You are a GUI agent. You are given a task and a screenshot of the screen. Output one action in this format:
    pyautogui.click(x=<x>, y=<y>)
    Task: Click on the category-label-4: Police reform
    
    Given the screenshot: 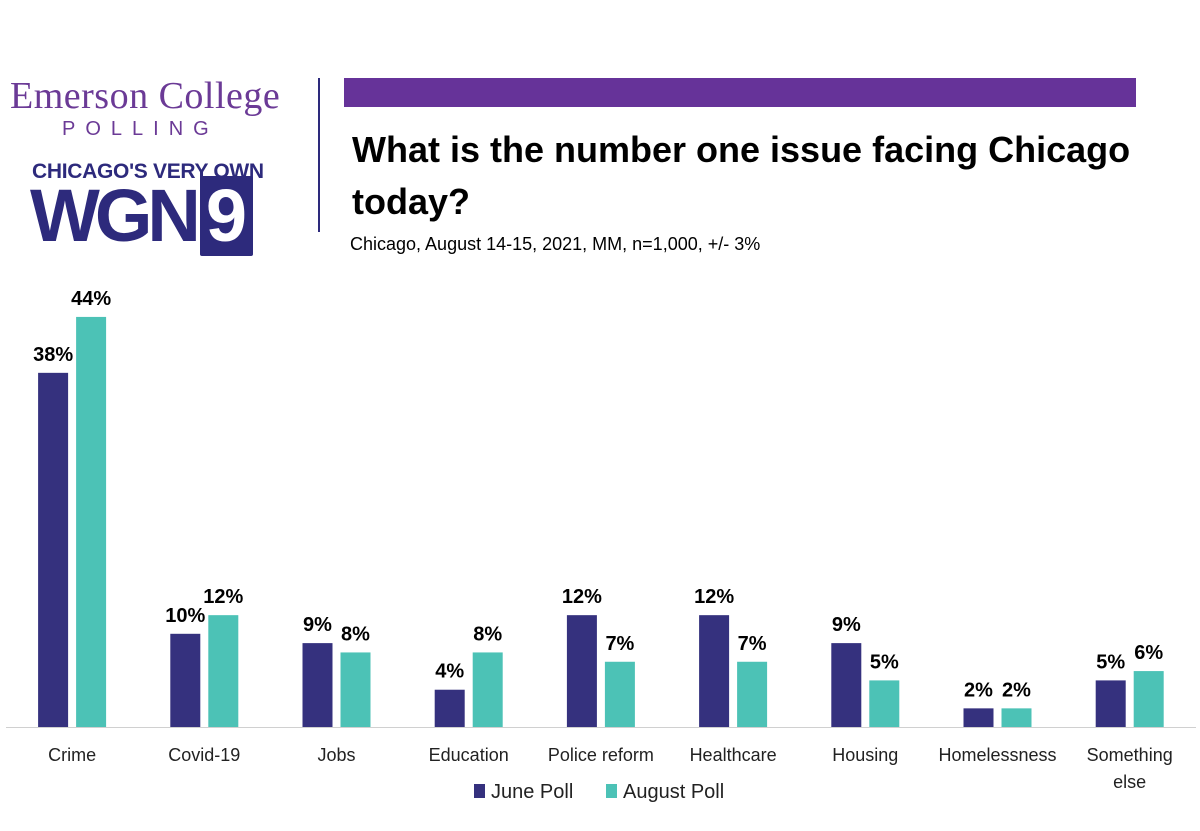 What is the action you would take?
    pyautogui.click(x=601, y=755)
    